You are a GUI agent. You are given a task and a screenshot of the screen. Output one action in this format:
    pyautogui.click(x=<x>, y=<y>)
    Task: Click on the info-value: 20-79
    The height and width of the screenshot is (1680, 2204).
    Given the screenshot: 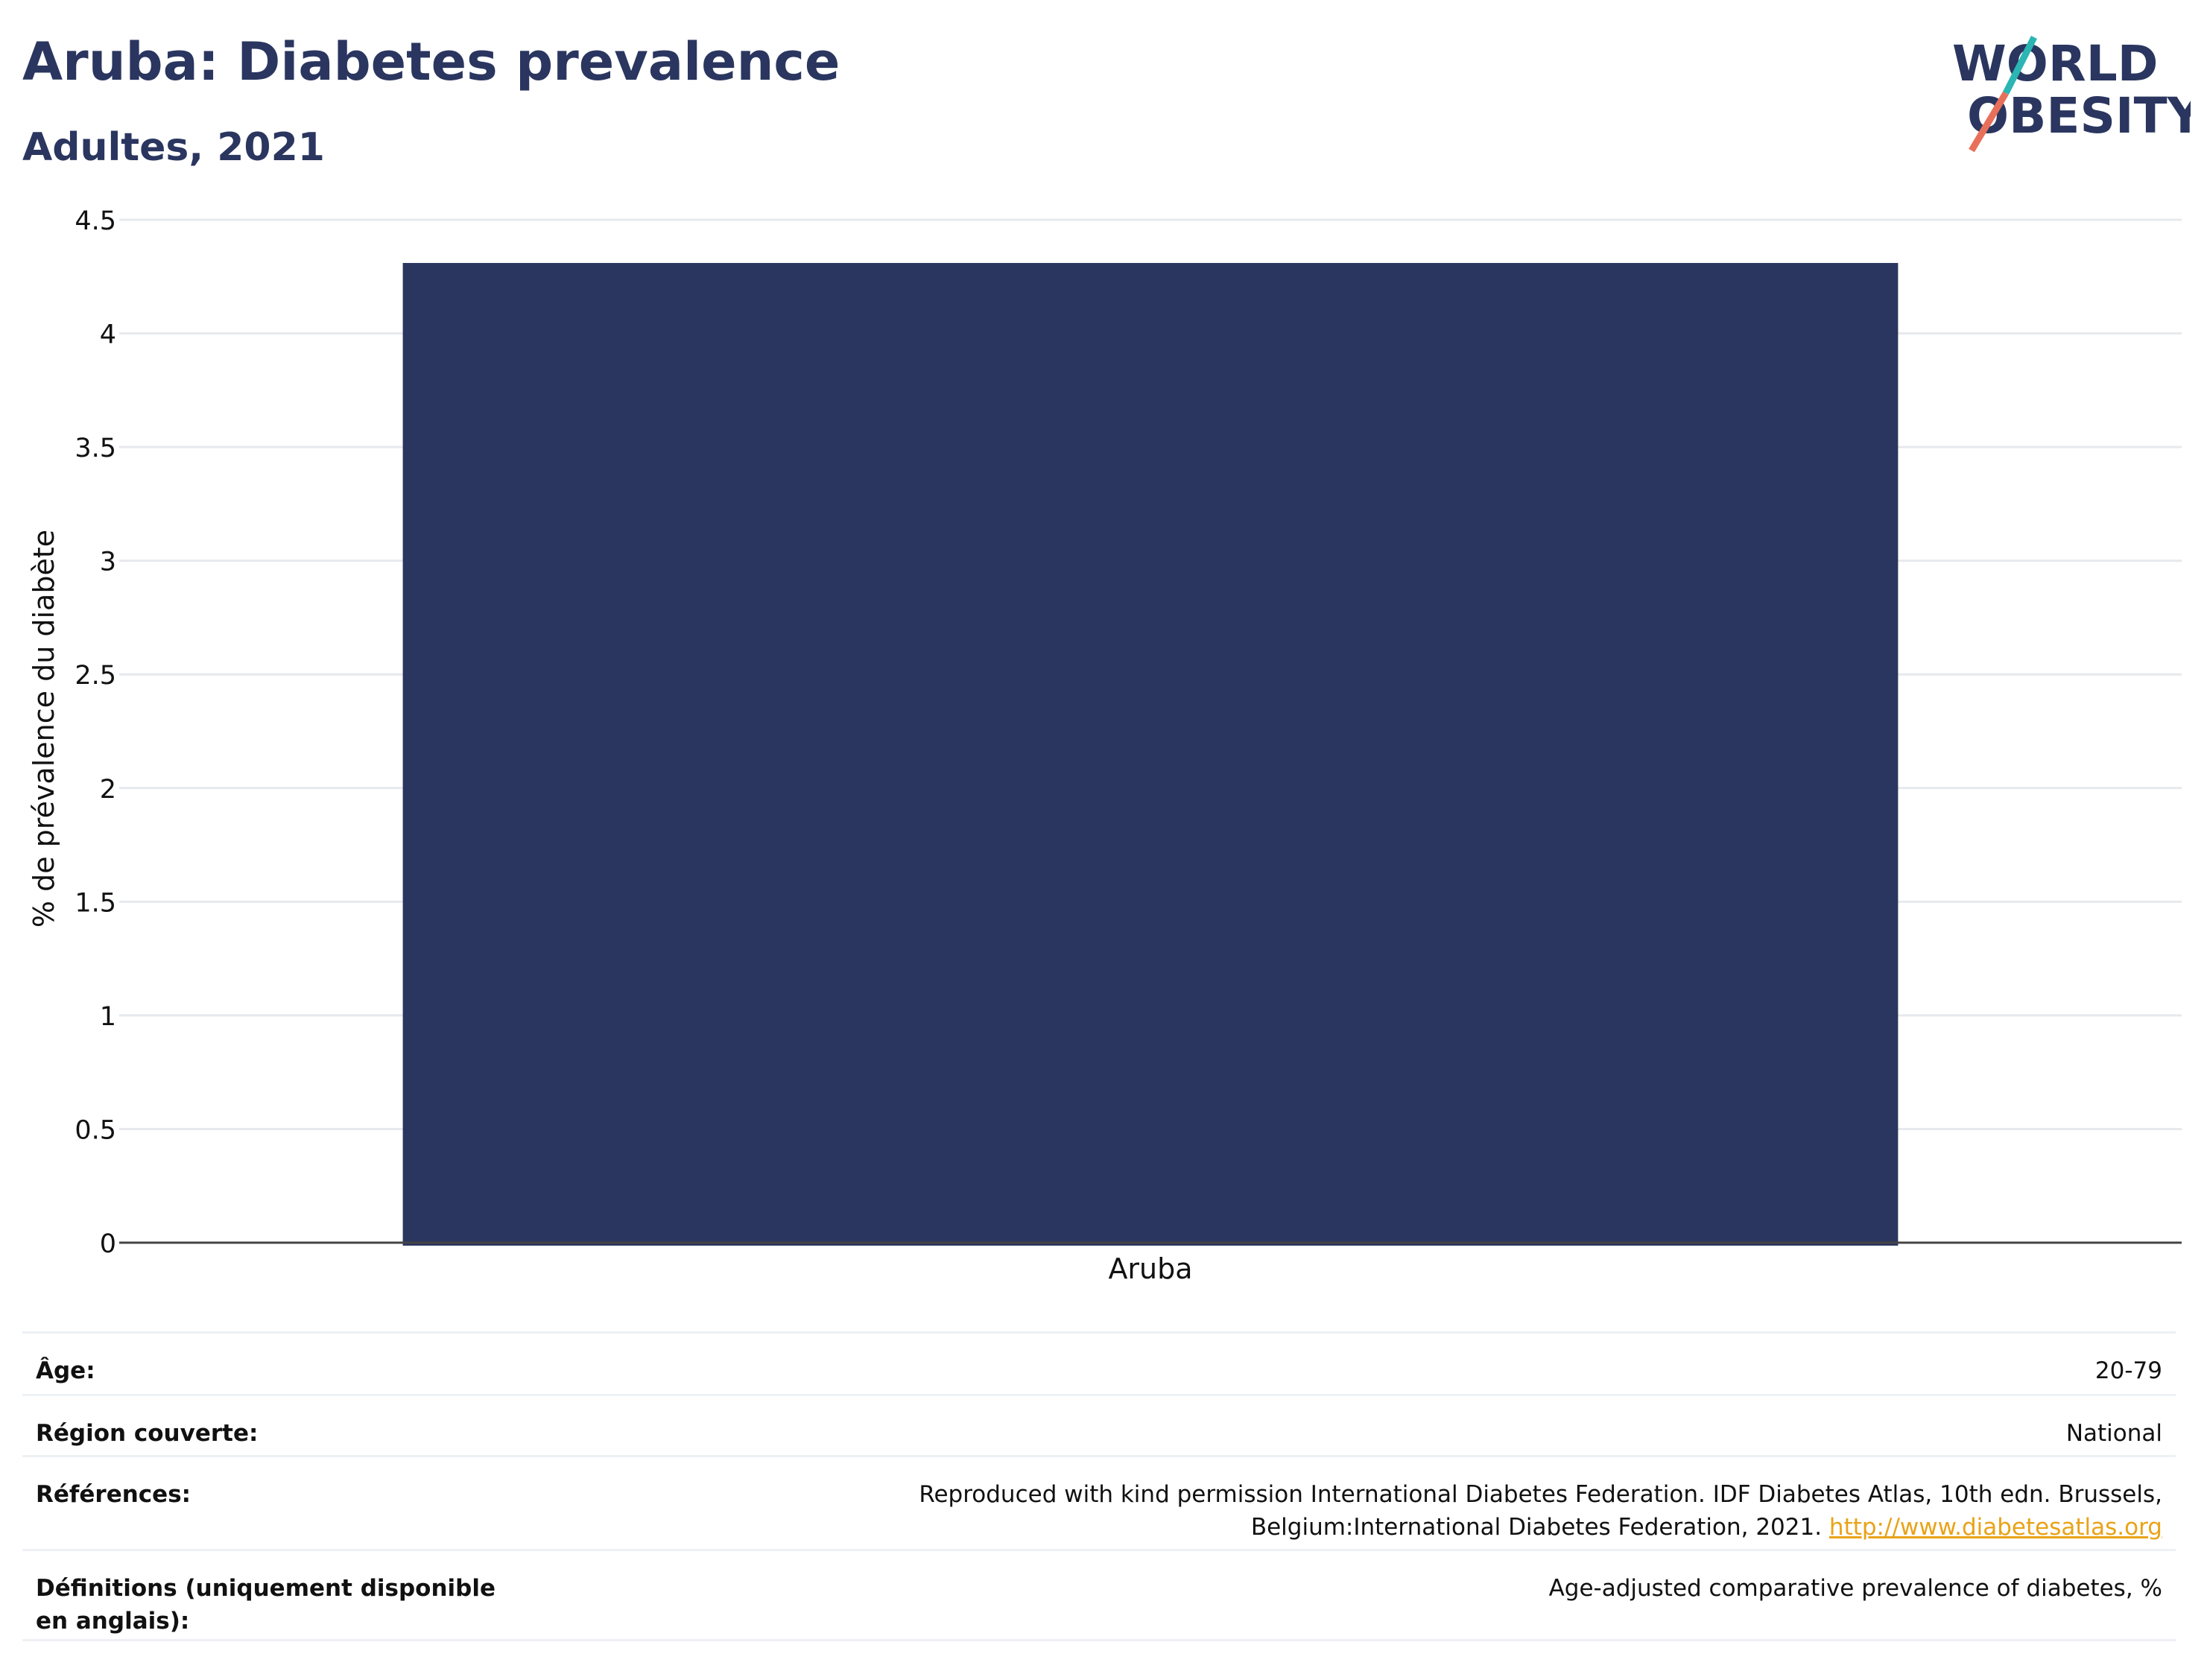 What is the action you would take?
    pyautogui.click(x=2128, y=1370)
    